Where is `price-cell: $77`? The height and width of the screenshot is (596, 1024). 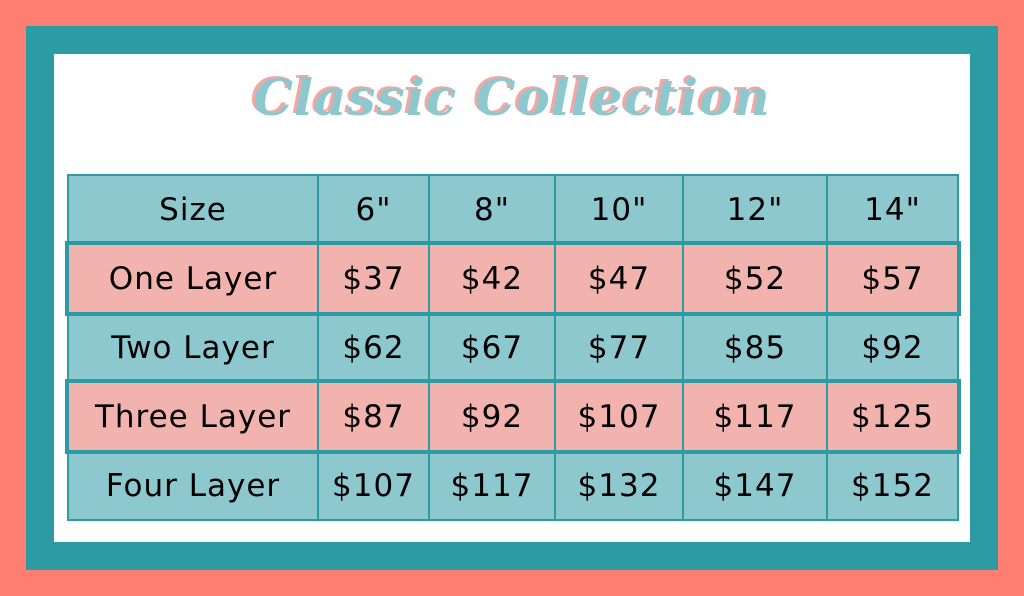 price-cell: $77 is located at coordinates (619, 347).